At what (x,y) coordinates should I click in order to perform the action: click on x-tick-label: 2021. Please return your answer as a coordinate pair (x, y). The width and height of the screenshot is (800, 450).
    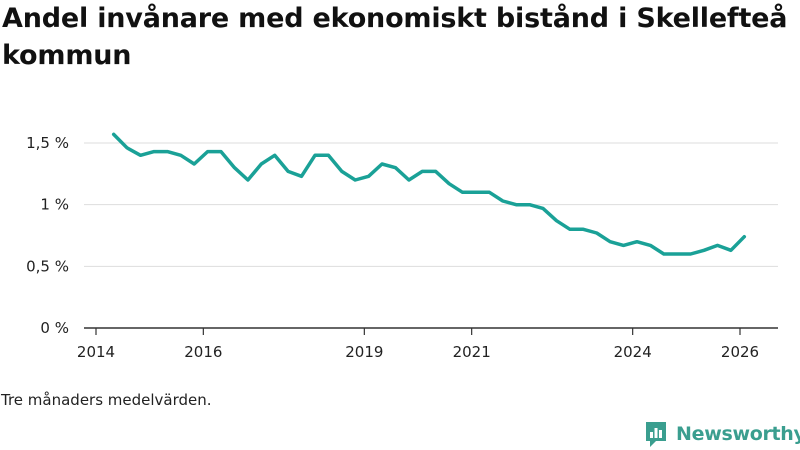
    Looking at the image, I should click on (472, 352).